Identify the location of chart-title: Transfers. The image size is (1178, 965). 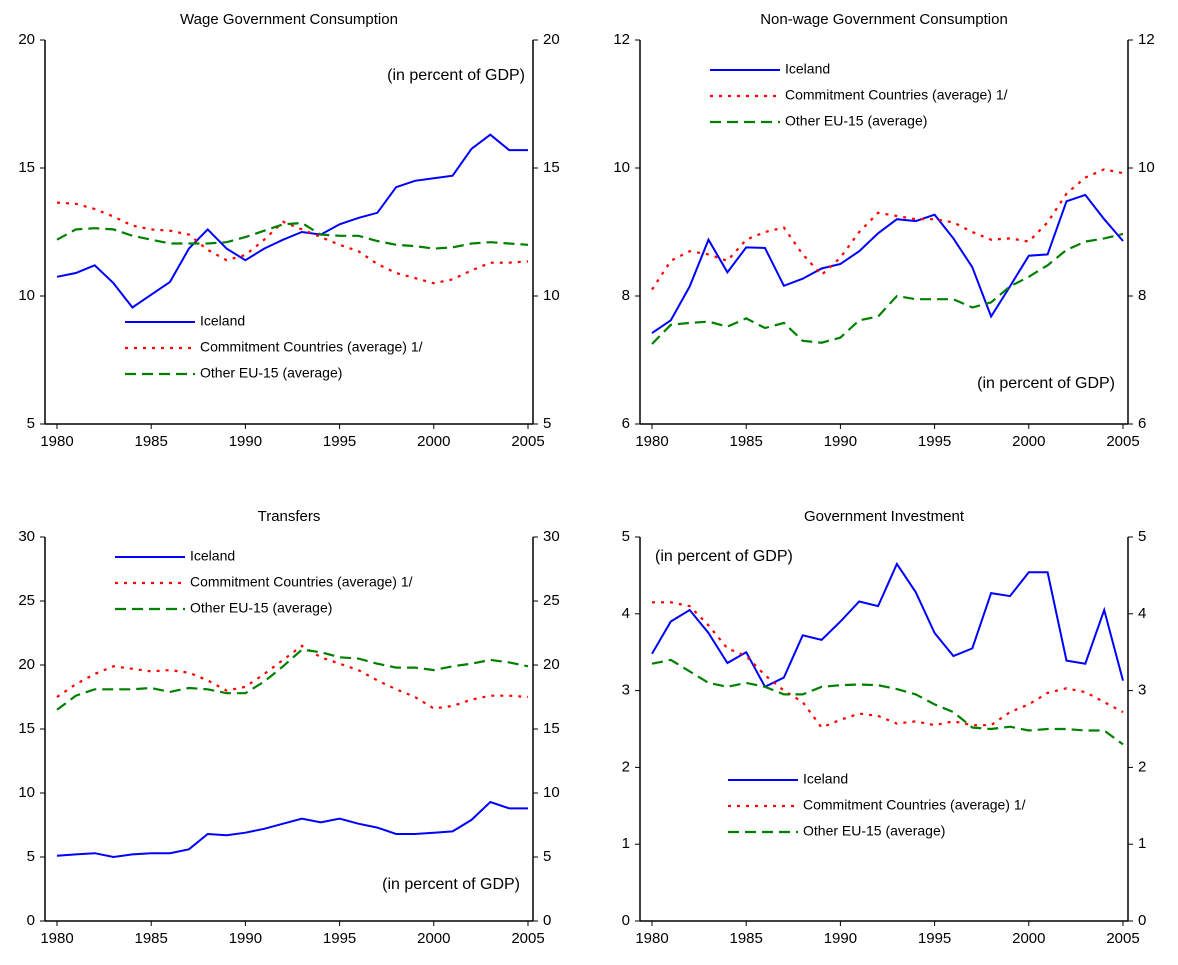
(289, 516).